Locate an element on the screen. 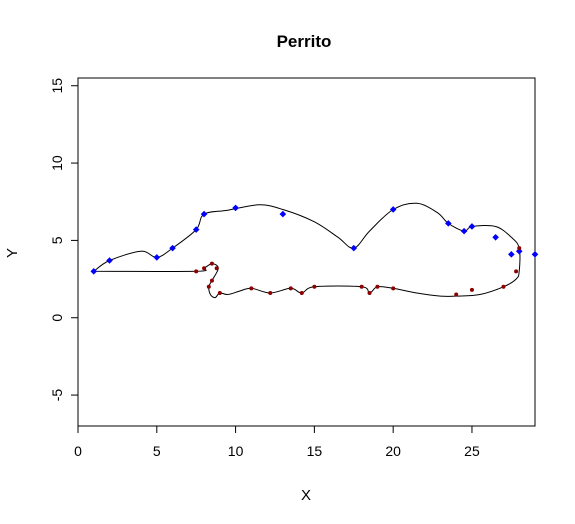 This screenshot has height=524, width=575. x-tick-label-0: 0 is located at coordinates (78, 451).